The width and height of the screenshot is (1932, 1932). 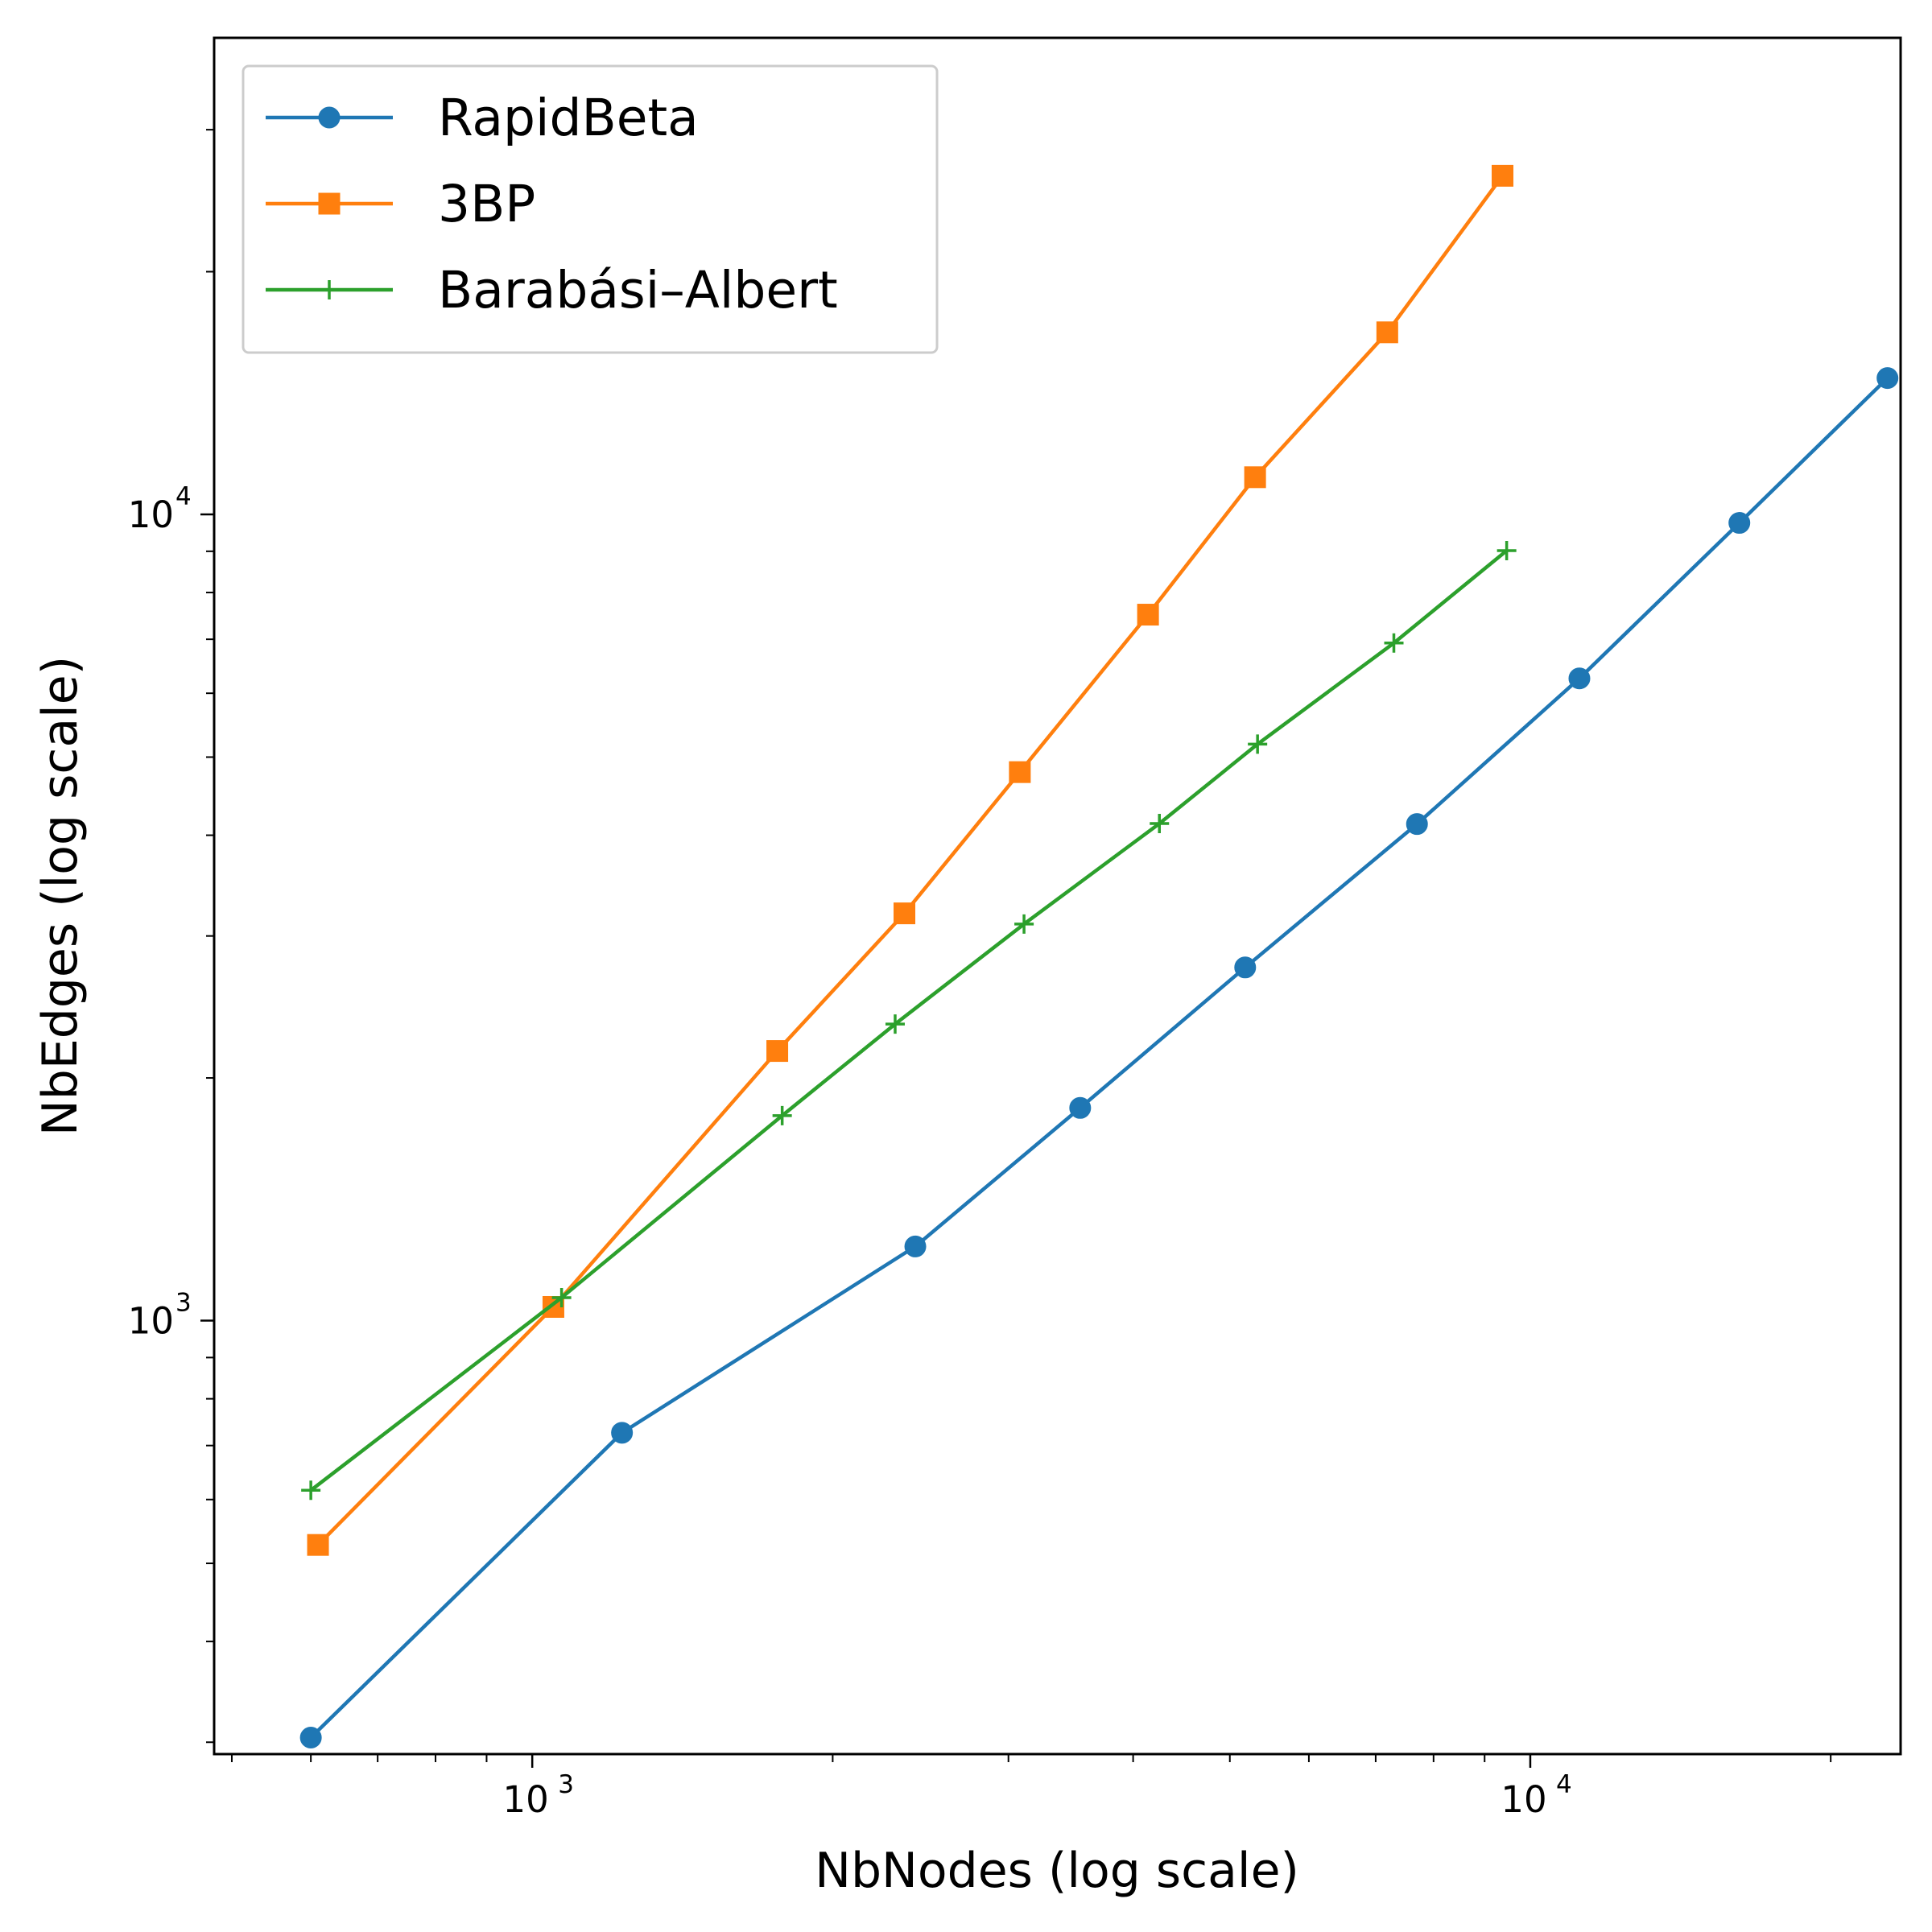 I want to click on legend-label: RapidBeta, so click(x=568, y=118).